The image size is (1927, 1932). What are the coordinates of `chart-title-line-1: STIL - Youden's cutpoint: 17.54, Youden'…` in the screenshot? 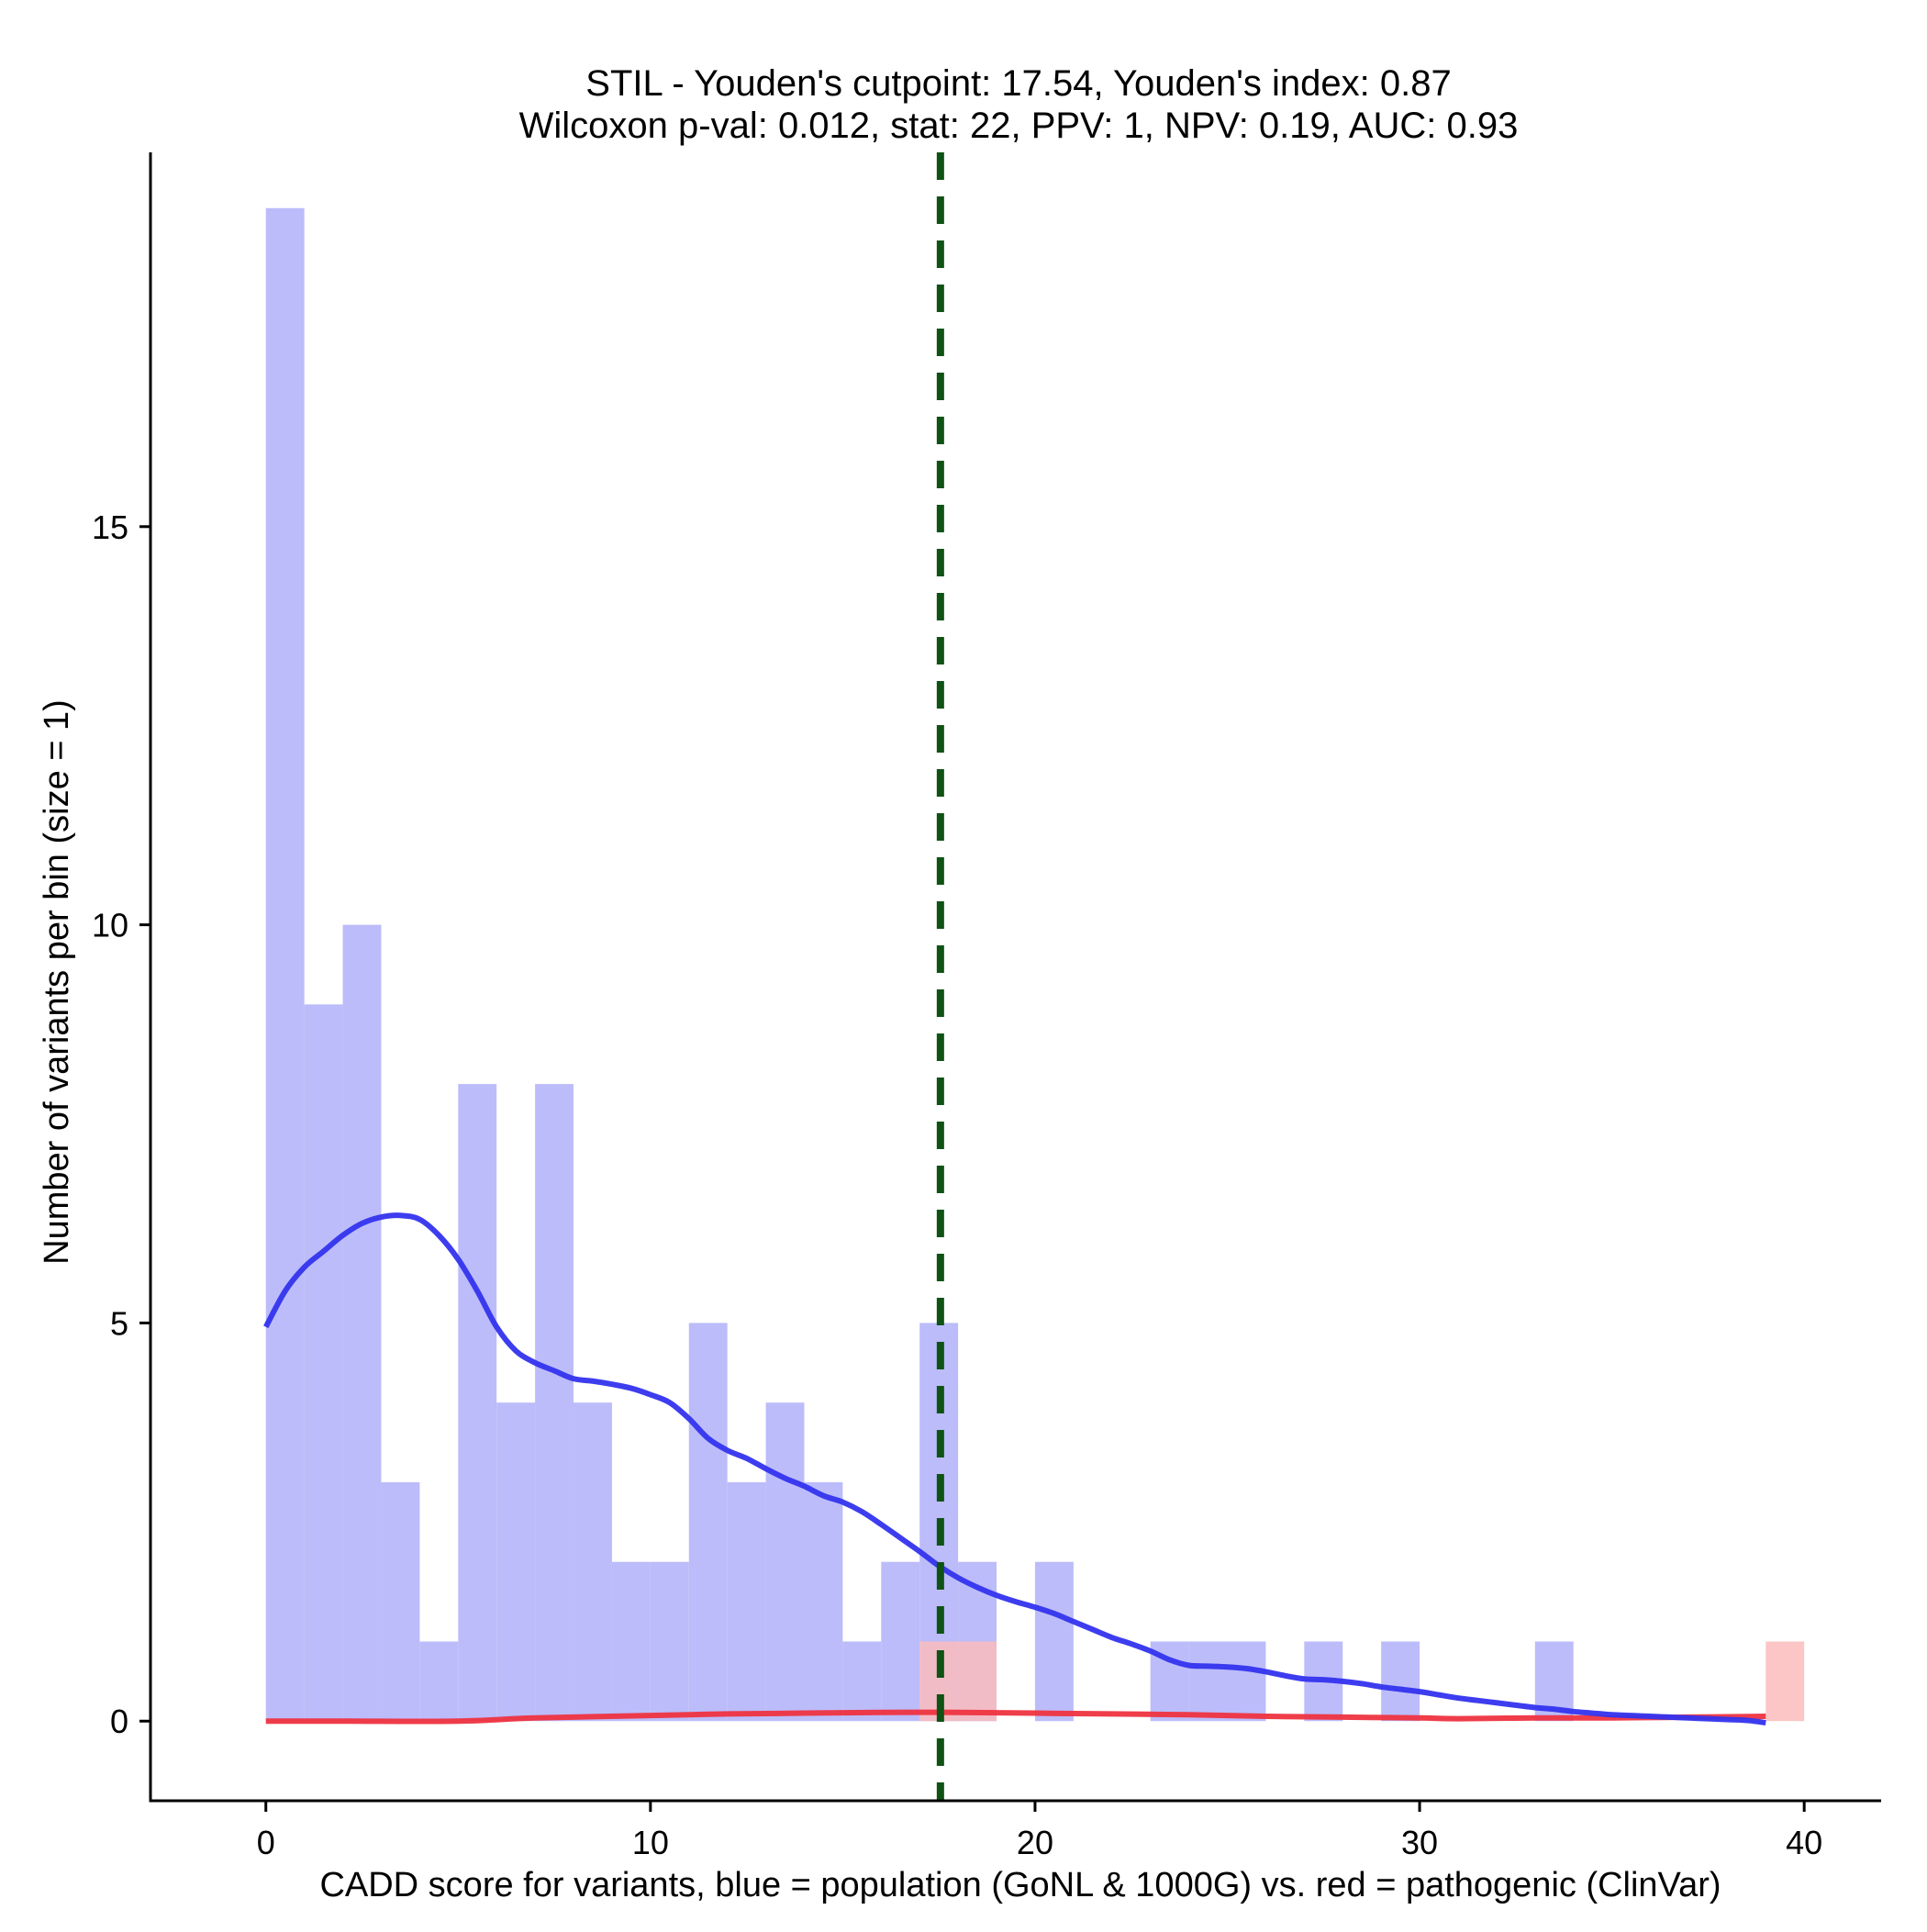 It's located at (1018, 83).